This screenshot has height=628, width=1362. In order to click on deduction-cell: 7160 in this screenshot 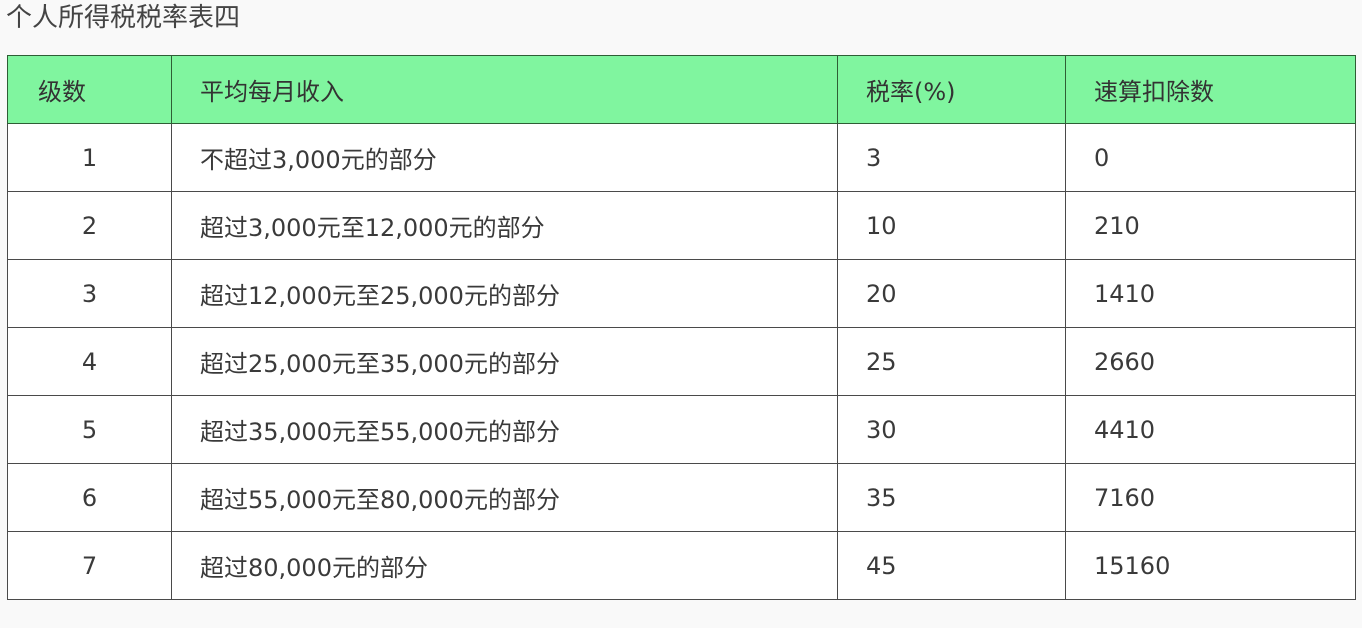, I will do `click(1210, 497)`.